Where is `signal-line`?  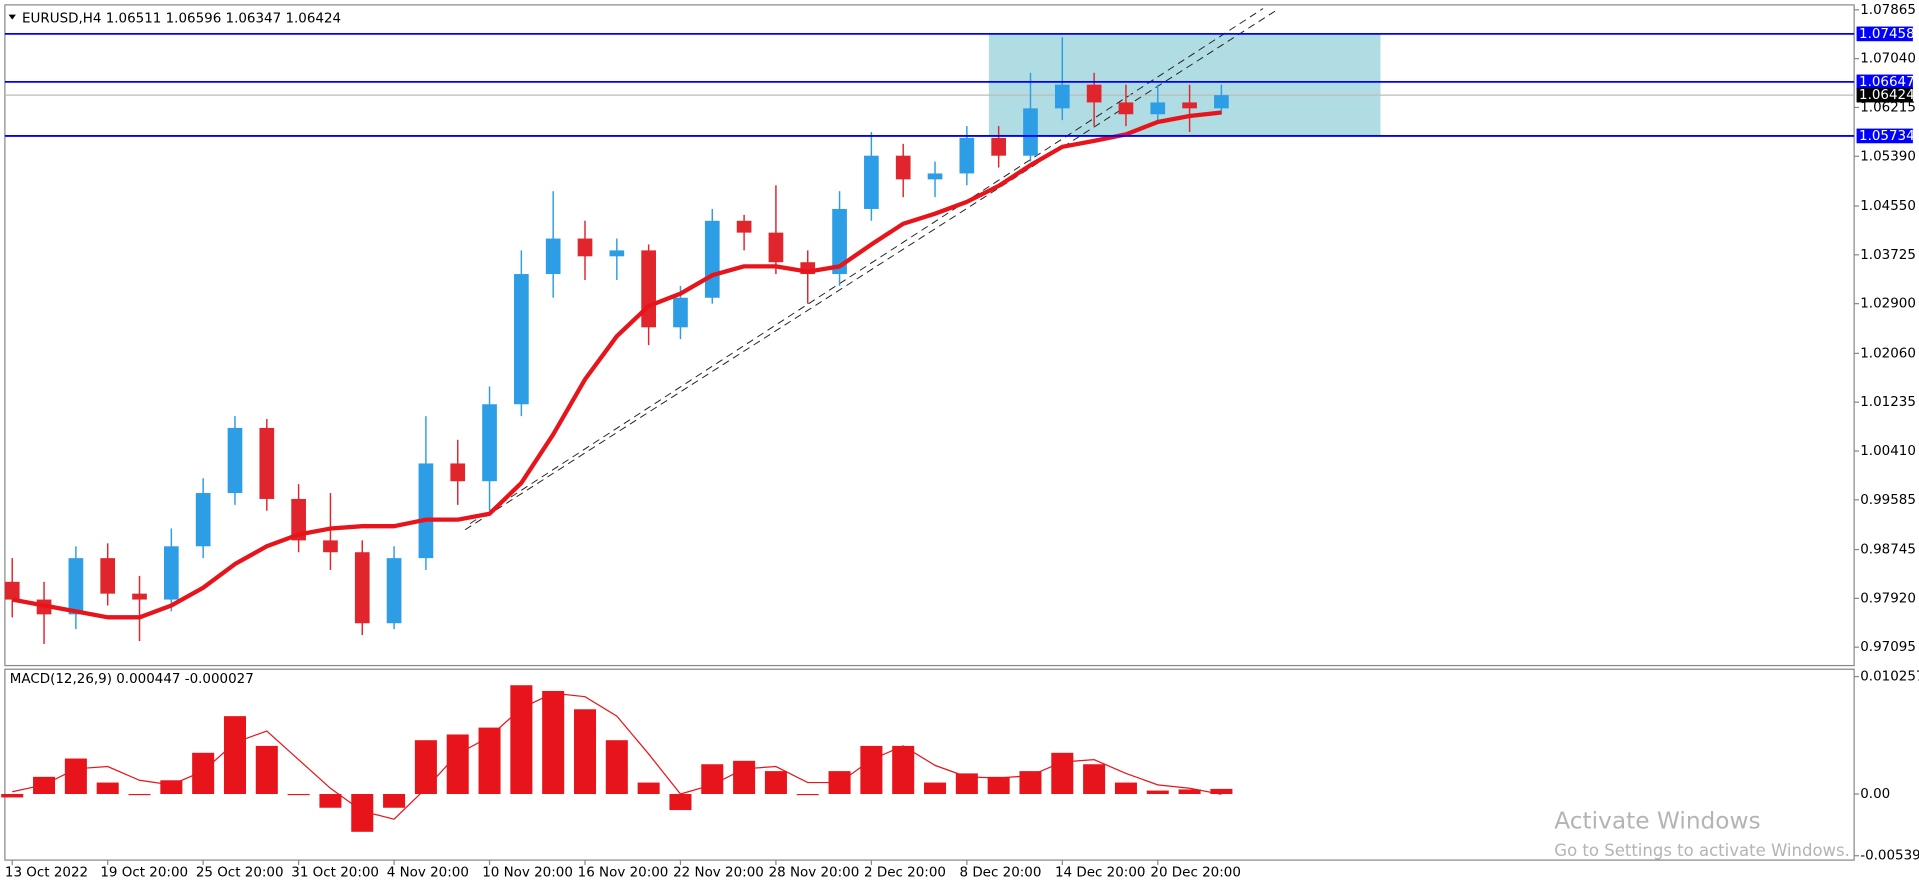 signal-line is located at coordinates (617, 756).